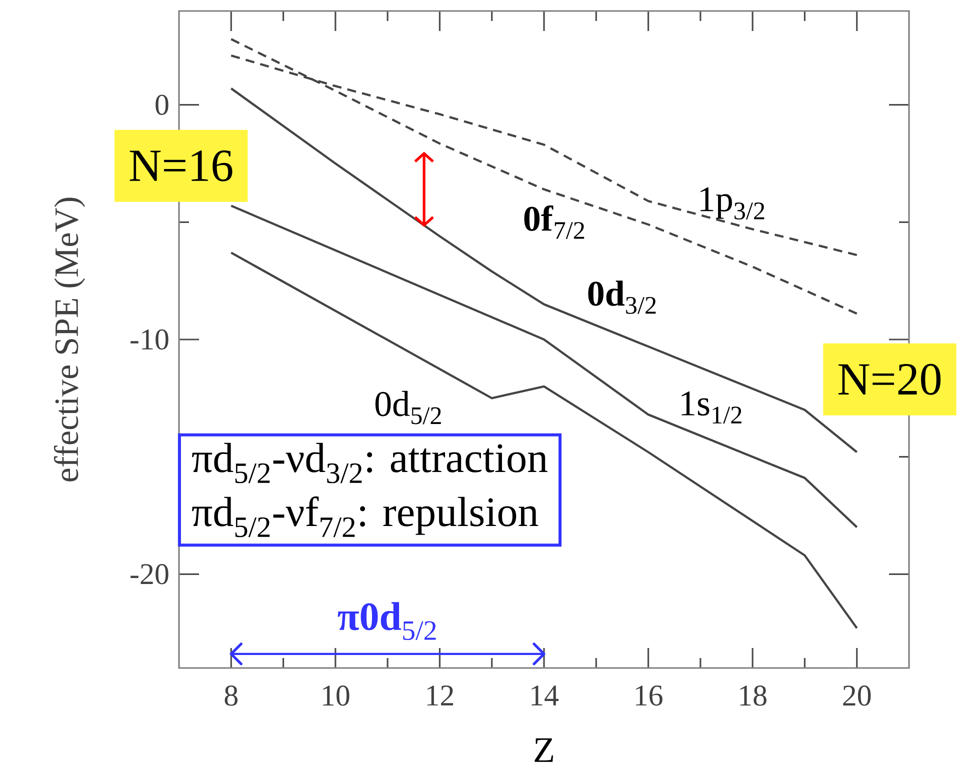 This screenshot has width=963, height=776. I want to click on x-tick-label: 8, so click(231, 696).